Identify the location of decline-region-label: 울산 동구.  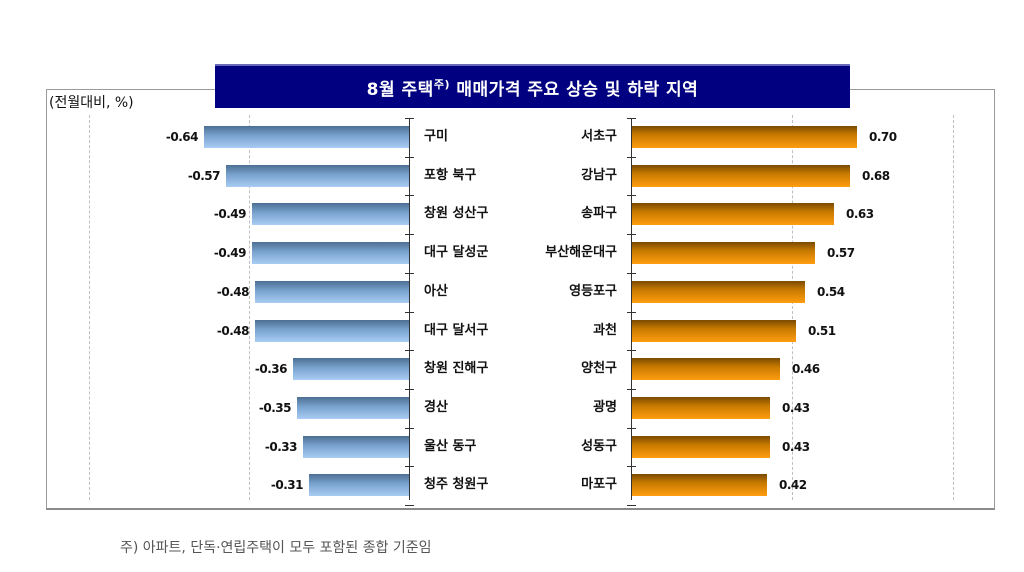
(450, 446).